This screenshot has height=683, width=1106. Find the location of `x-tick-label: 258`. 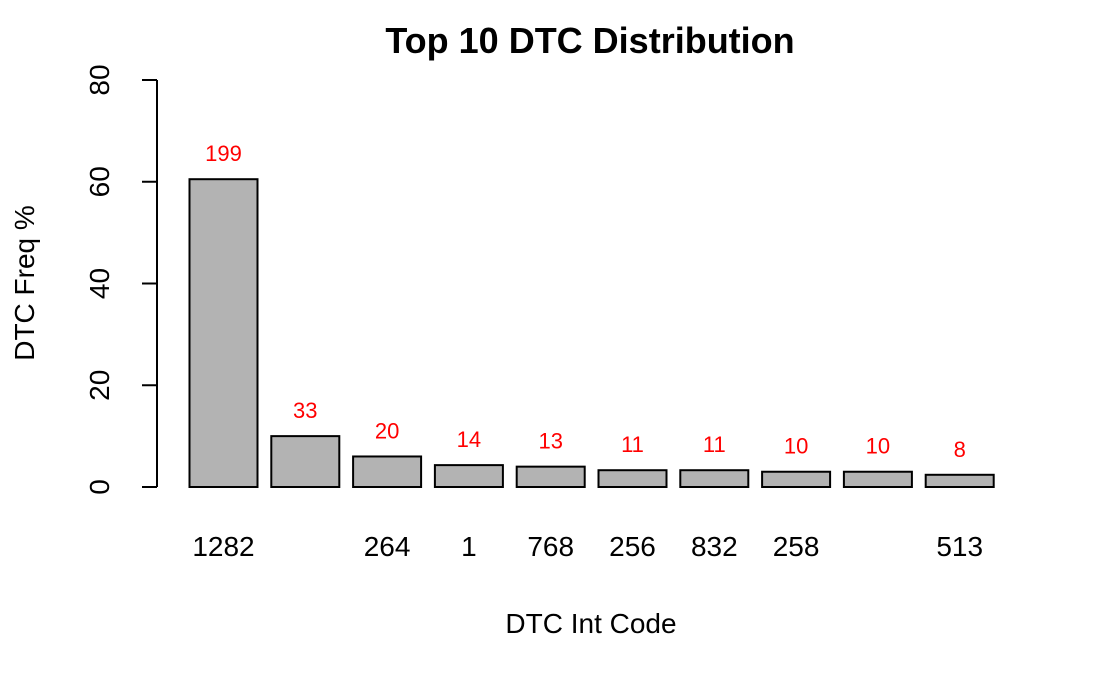

x-tick-label: 258 is located at coordinates (796, 546).